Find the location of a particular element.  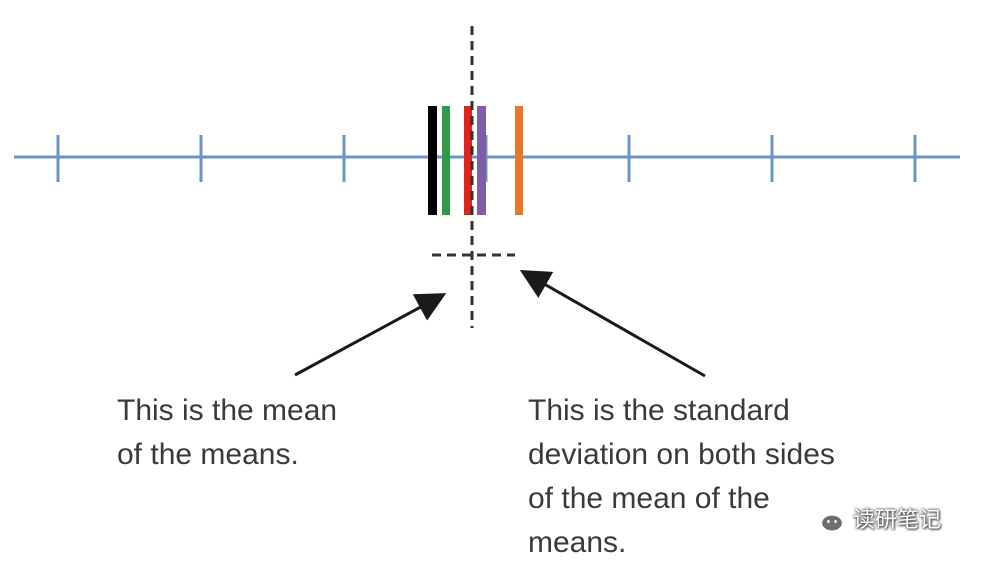

arrow-to-mean is located at coordinates (370, 335).